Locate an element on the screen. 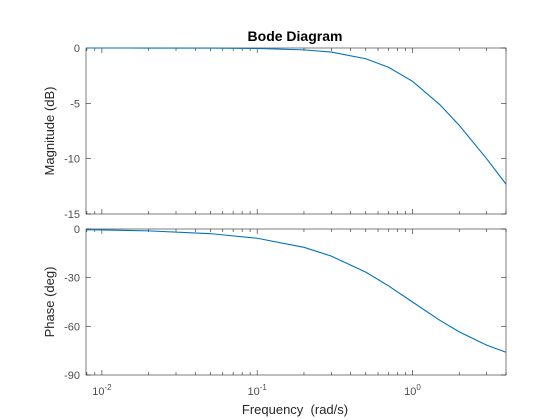 The width and height of the screenshot is (560, 420). magnitude-y-tick-label: -5 is located at coordinates (75, 104).